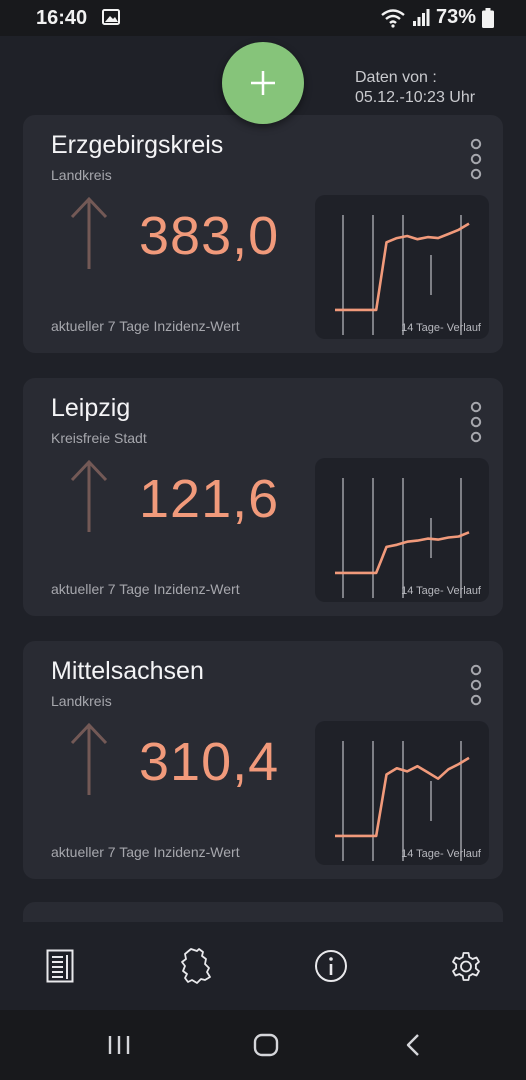 The width and height of the screenshot is (526, 1080). Describe the element at coordinates (209, 499) in the screenshot. I see `incidence-value: 121,6` at that location.